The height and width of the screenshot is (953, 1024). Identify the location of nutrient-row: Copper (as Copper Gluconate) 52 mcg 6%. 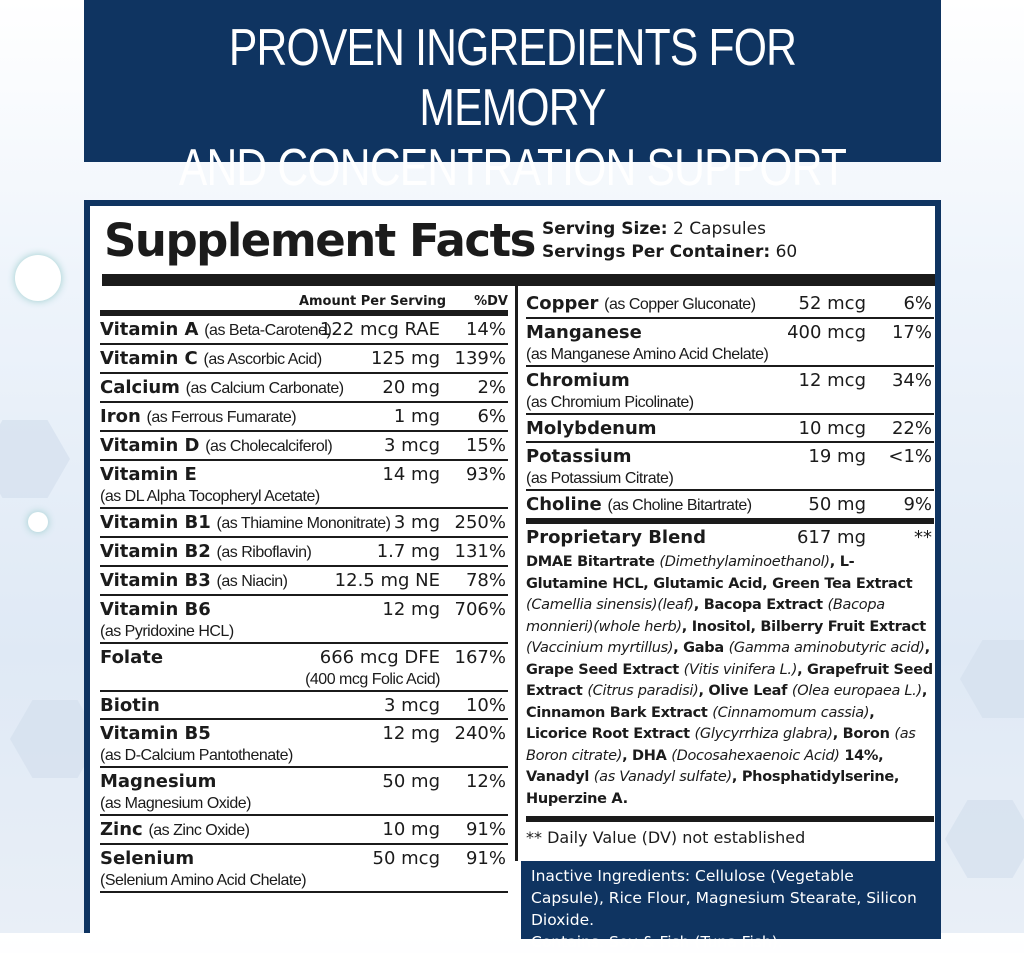
(730, 304).